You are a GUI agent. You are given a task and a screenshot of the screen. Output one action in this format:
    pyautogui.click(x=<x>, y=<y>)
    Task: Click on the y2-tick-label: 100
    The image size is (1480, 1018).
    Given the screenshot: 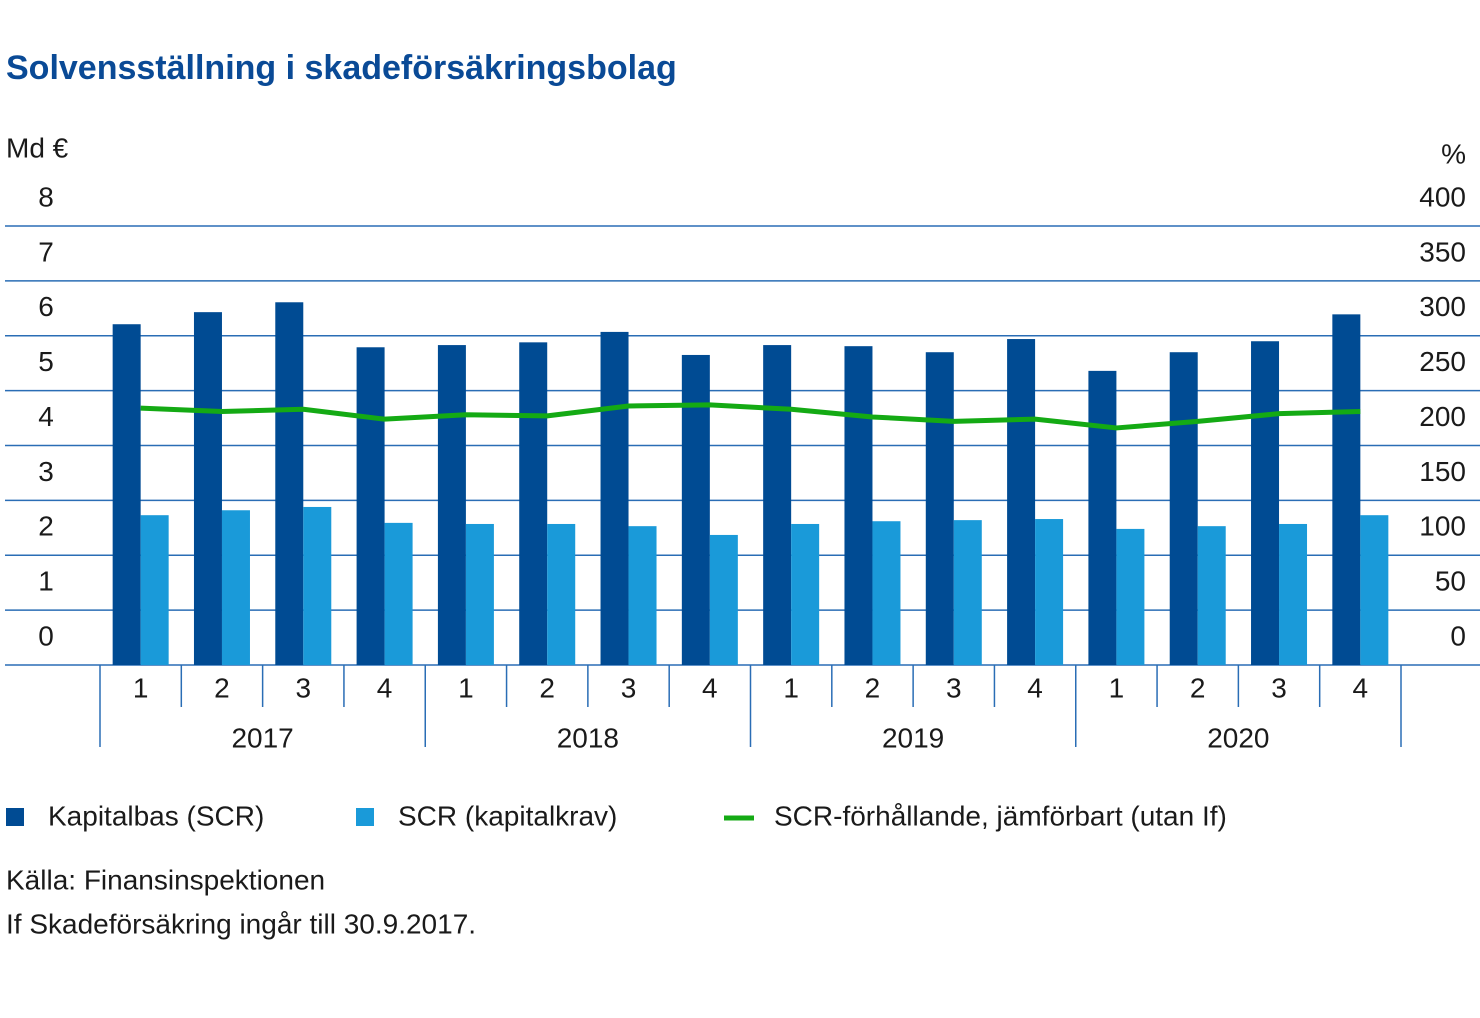 What is the action you would take?
    pyautogui.click(x=1442, y=526)
    